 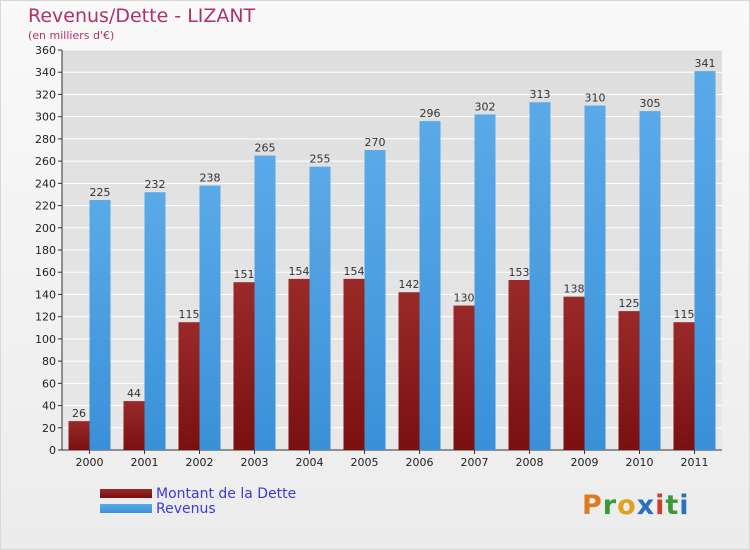 What do you see at coordinates (705, 63) in the screenshot?
I see `data-label-revenue: 341` at bounding box center [705, 63].